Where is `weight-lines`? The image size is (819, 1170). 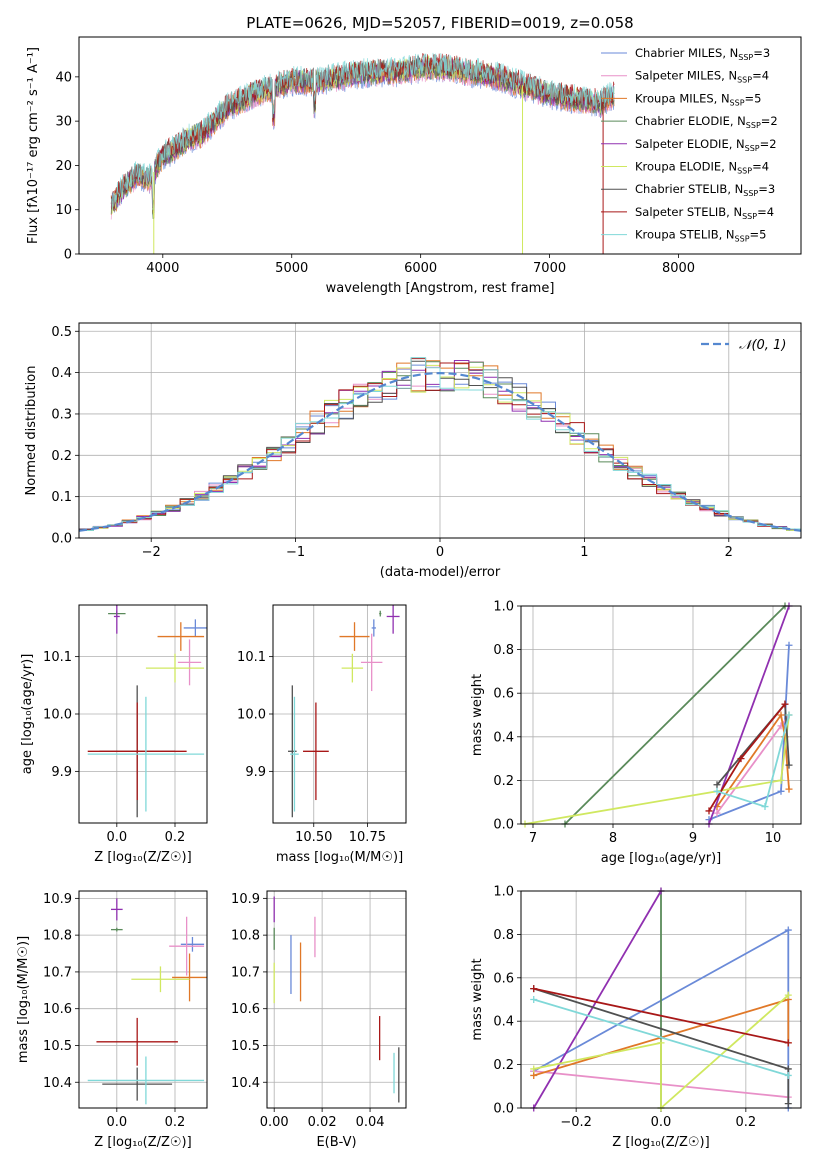 weight-lines is located at coordinates (661, 999).